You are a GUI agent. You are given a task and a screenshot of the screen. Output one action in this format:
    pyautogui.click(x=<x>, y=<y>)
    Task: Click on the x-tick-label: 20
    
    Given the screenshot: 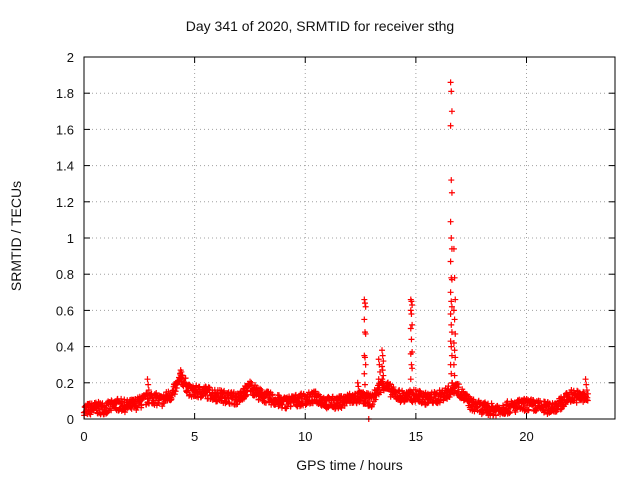 What is the action you would take?
    pyautogui.click(x=526, y=436)
    